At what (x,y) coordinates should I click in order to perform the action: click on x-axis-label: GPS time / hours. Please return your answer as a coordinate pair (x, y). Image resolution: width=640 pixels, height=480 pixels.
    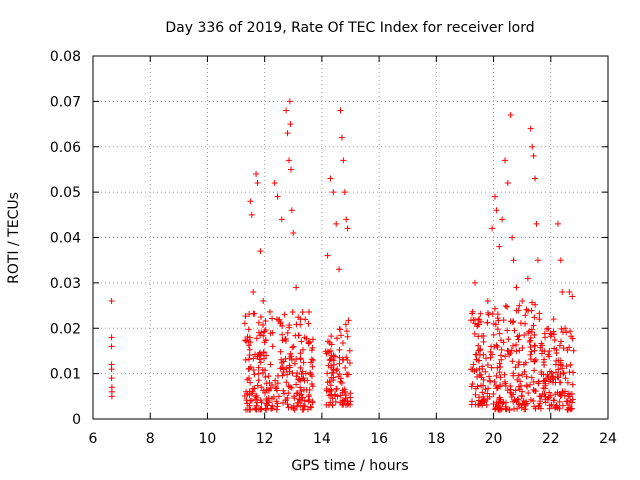
    Looking at the image, I should click on (349, 466).